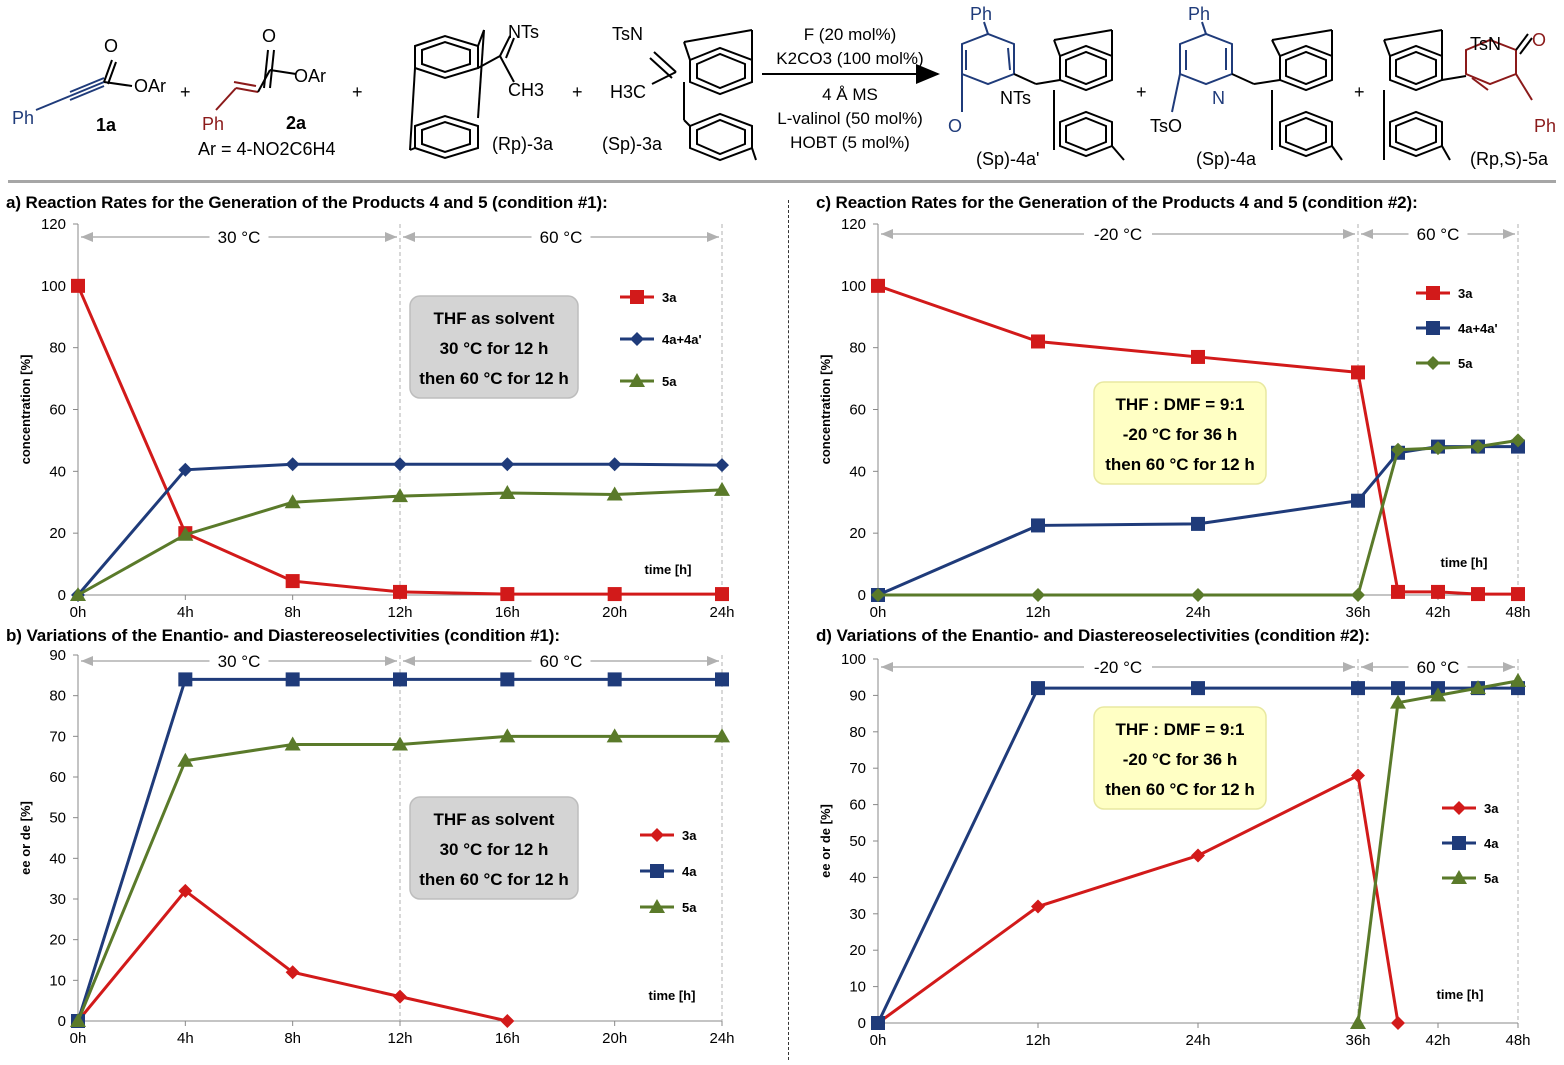 This screenshot has height=1065, width=1564. I want to click on product-4a-ph: Ph, so click(1199, 14).